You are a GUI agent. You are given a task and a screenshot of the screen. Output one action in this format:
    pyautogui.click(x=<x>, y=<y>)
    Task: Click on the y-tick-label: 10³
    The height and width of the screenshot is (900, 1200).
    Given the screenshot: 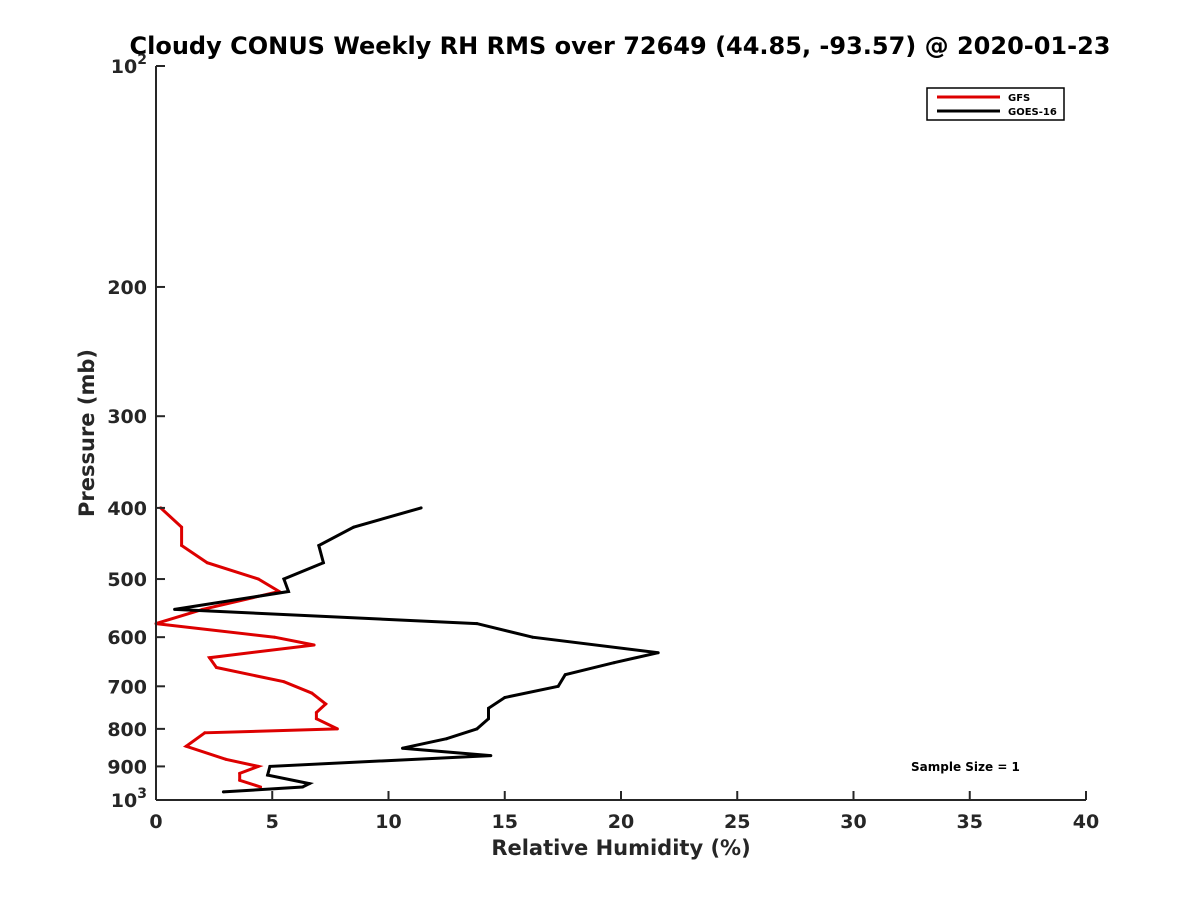 What is the action you would take?
    pyautogui.click(x=129, y=799)
    